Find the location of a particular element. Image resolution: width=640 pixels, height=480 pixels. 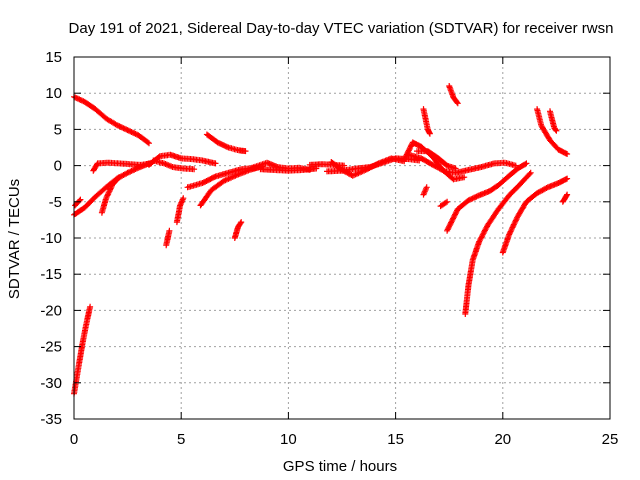

y-tick-label: -10 is located at coordinates (51, 238).